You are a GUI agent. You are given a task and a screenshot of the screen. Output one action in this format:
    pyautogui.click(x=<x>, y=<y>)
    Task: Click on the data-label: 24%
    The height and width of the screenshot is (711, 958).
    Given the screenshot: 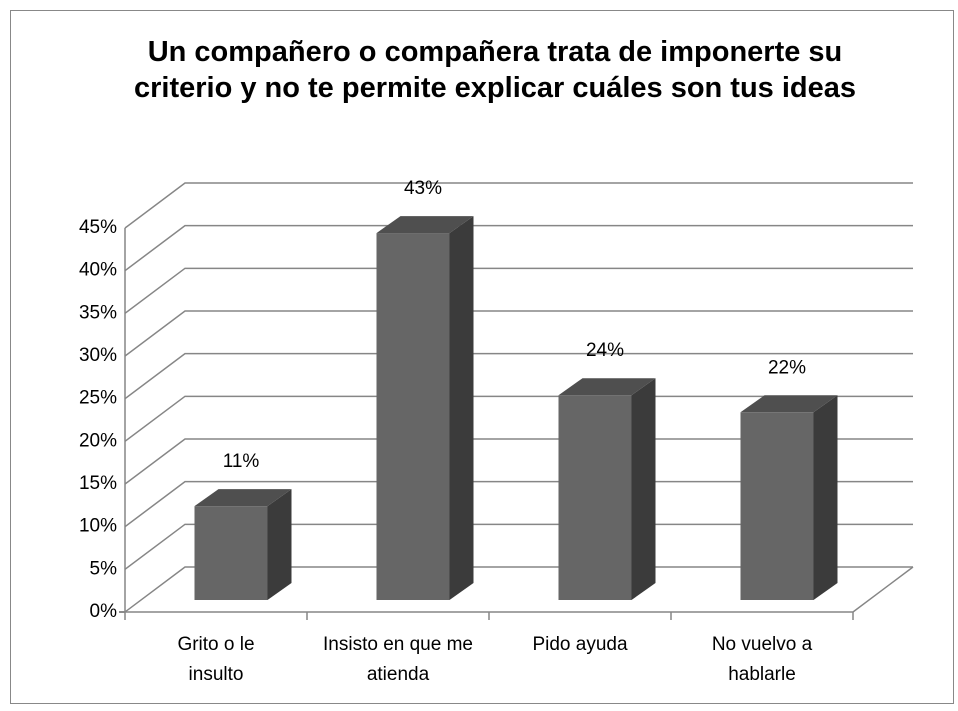 What is the action you would take?
    pyautogui.click(x=605, y=350)
    